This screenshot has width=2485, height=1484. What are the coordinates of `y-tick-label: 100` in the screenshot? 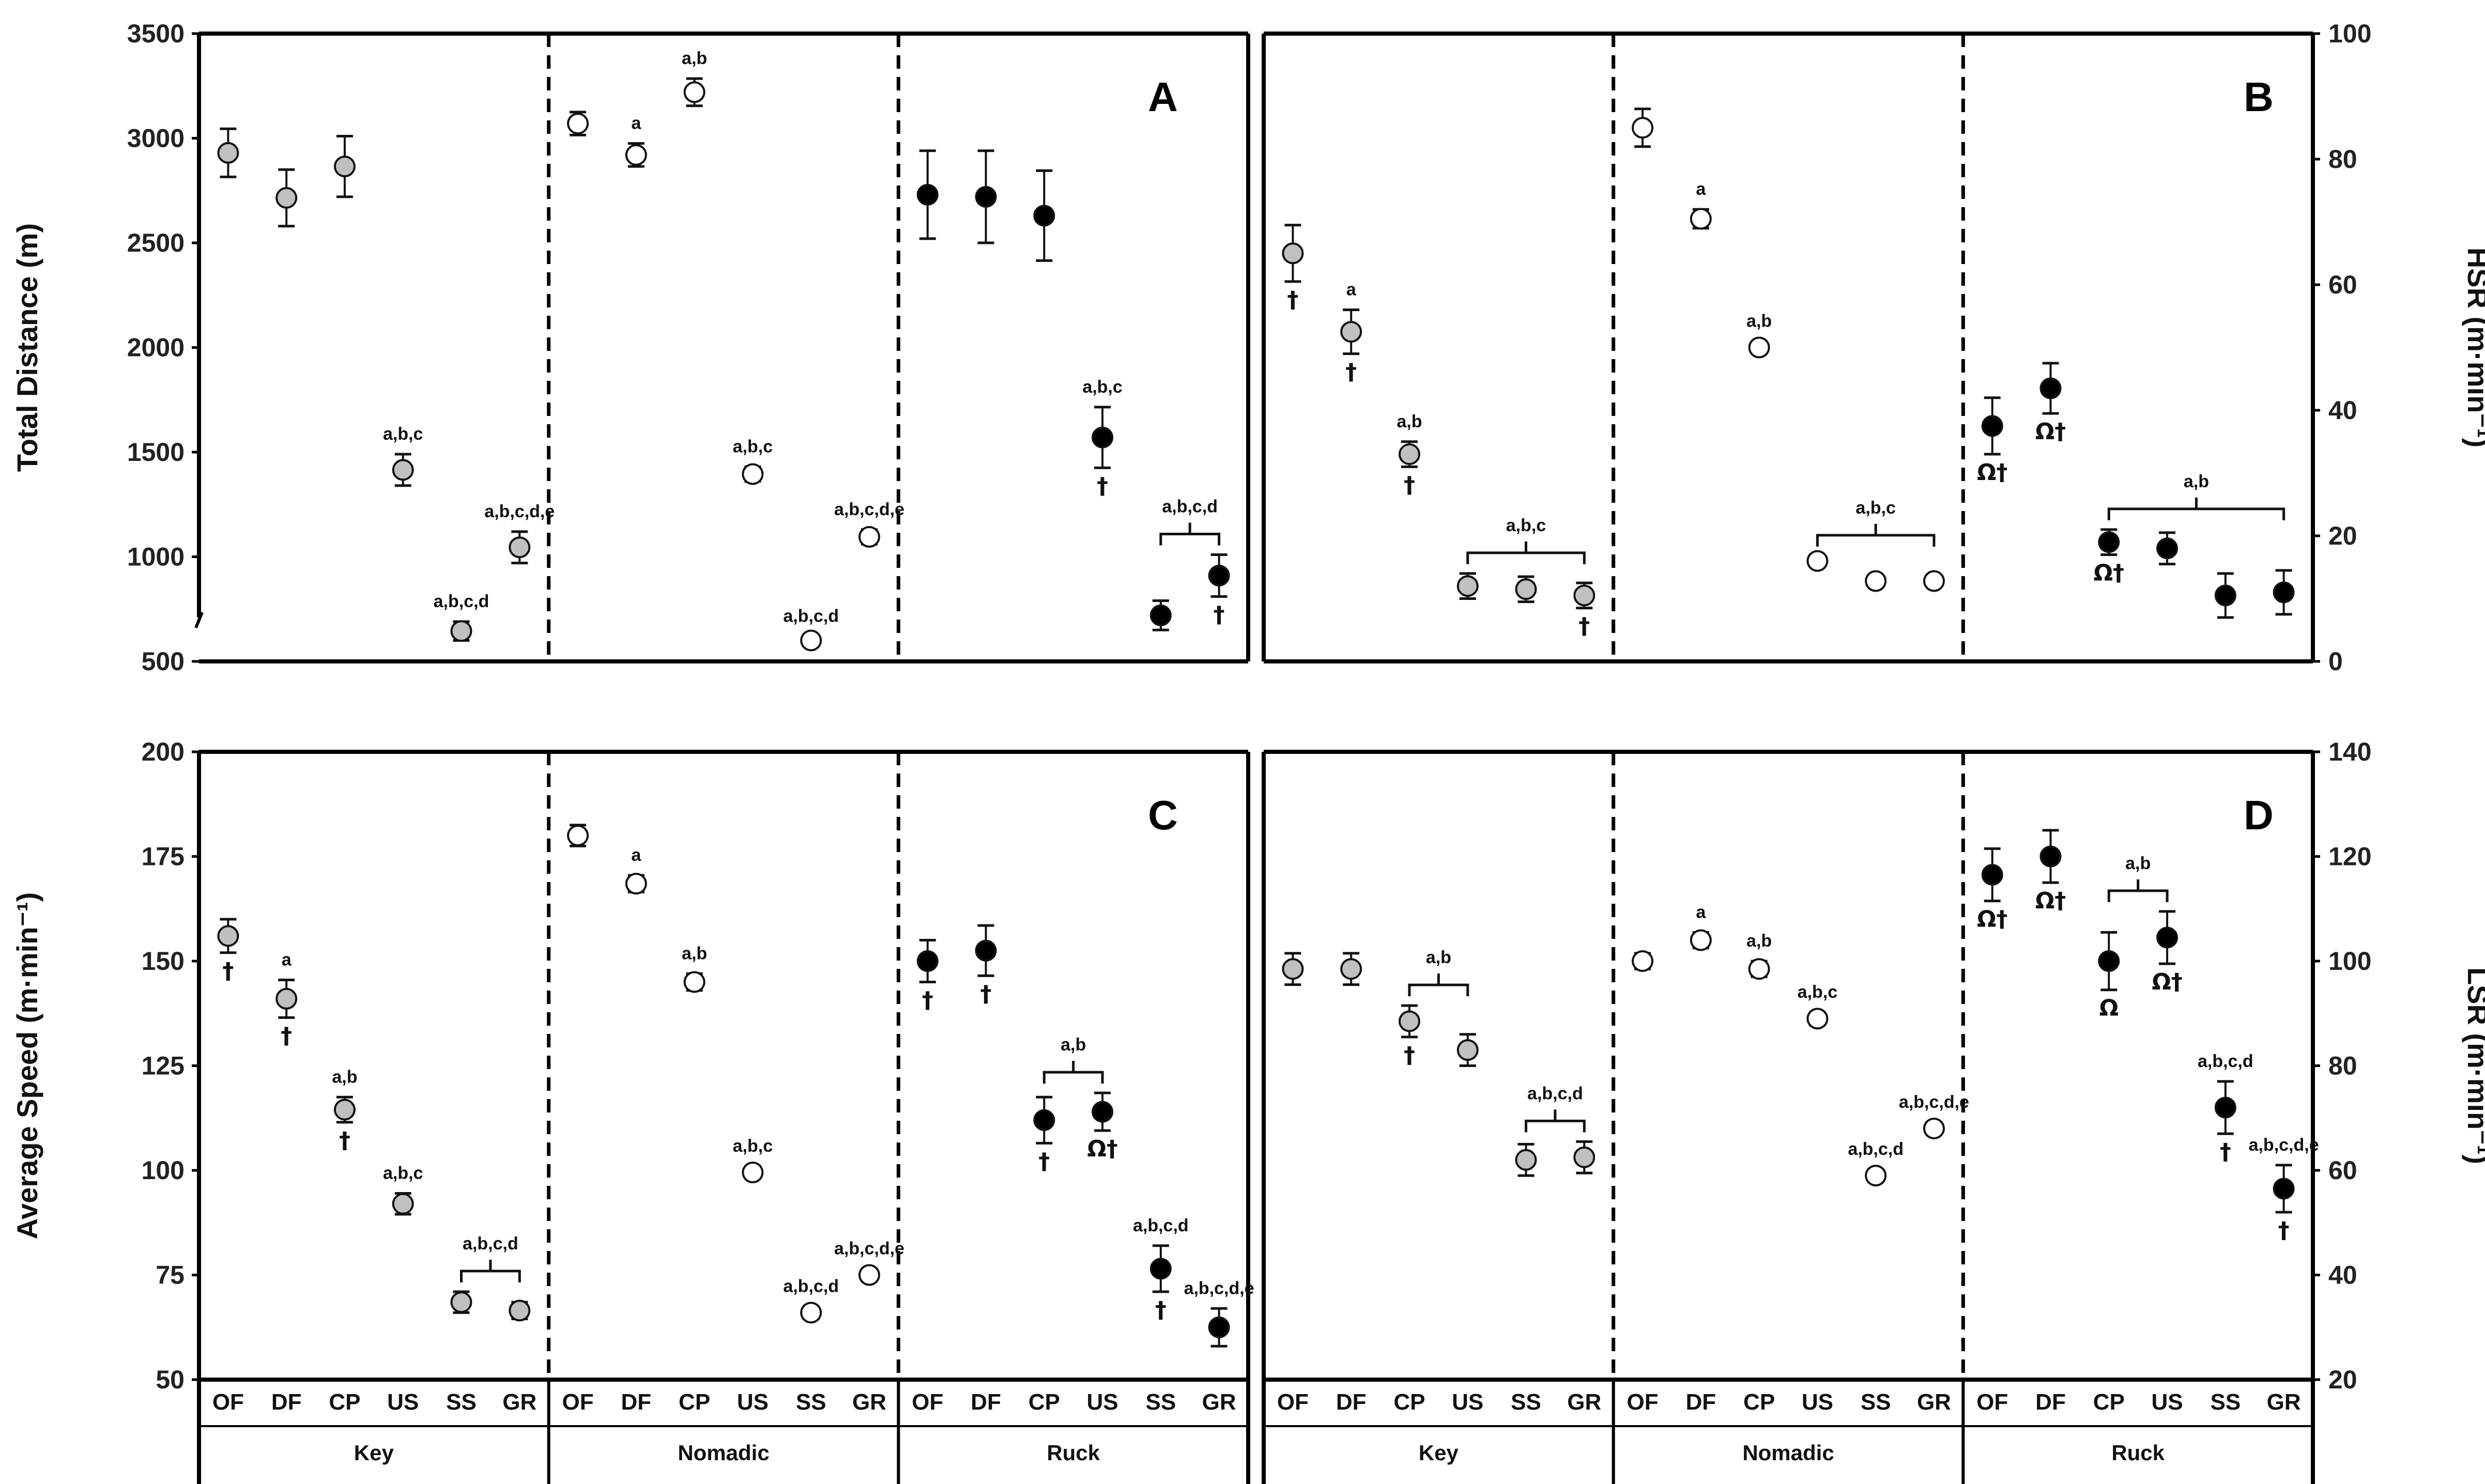 It's located at (2349, 33).